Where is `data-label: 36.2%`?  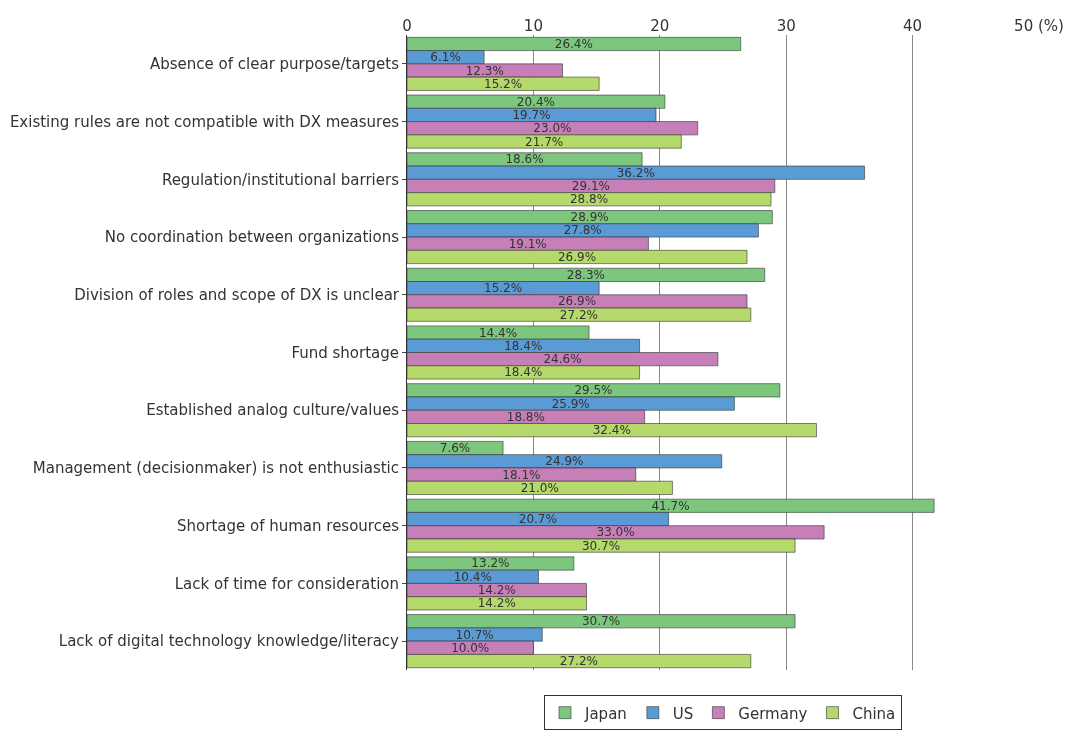 data-label: 36.2% is located at coordinates (635, 172).